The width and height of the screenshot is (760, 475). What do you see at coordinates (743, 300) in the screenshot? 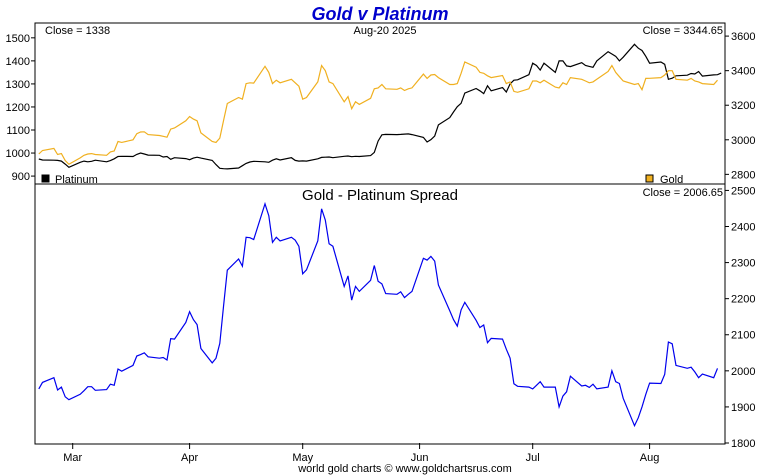
I see `spread-axis-tick-label: 2200` at bounding box center [743, 300].